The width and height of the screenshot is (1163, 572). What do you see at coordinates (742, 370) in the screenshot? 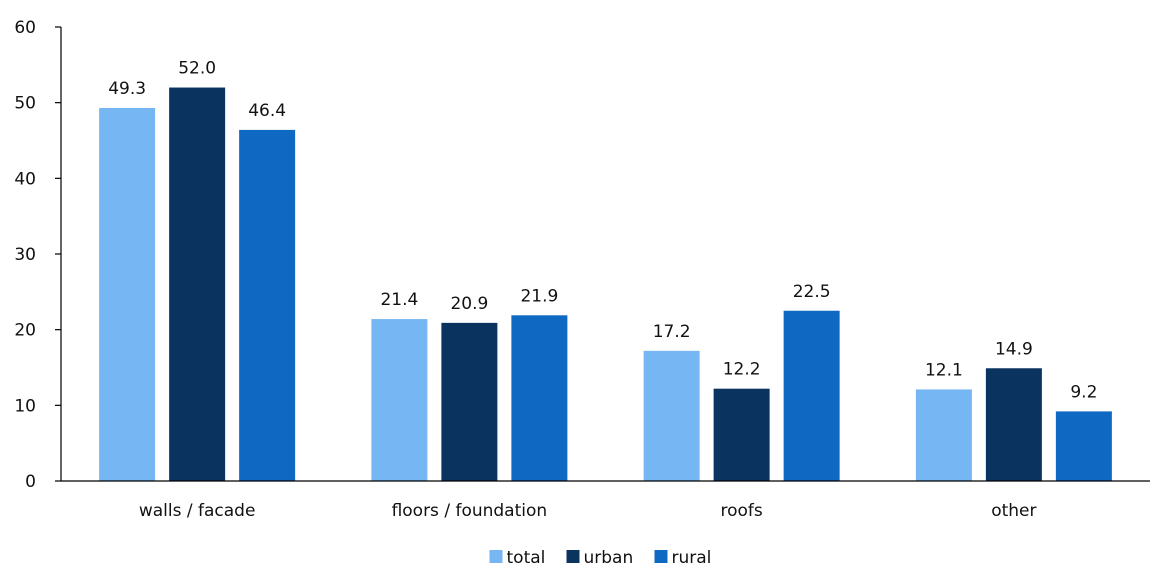
I see `data-label-urban: 12.2` at bounding box center [742, 370].